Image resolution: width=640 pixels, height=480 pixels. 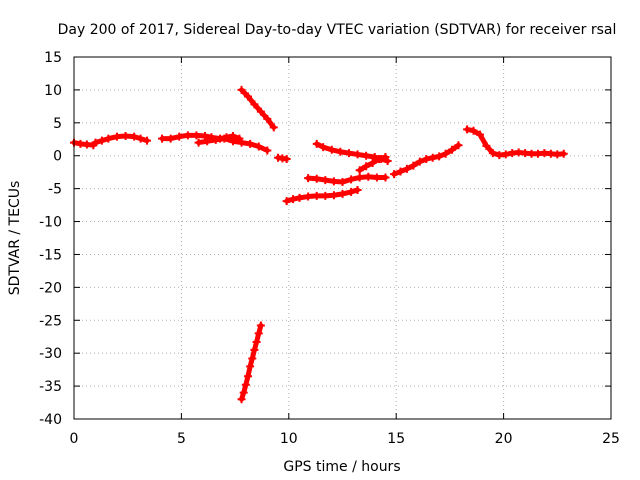 I want to click on x-tick-label: 10, so click(x=289, y=439).